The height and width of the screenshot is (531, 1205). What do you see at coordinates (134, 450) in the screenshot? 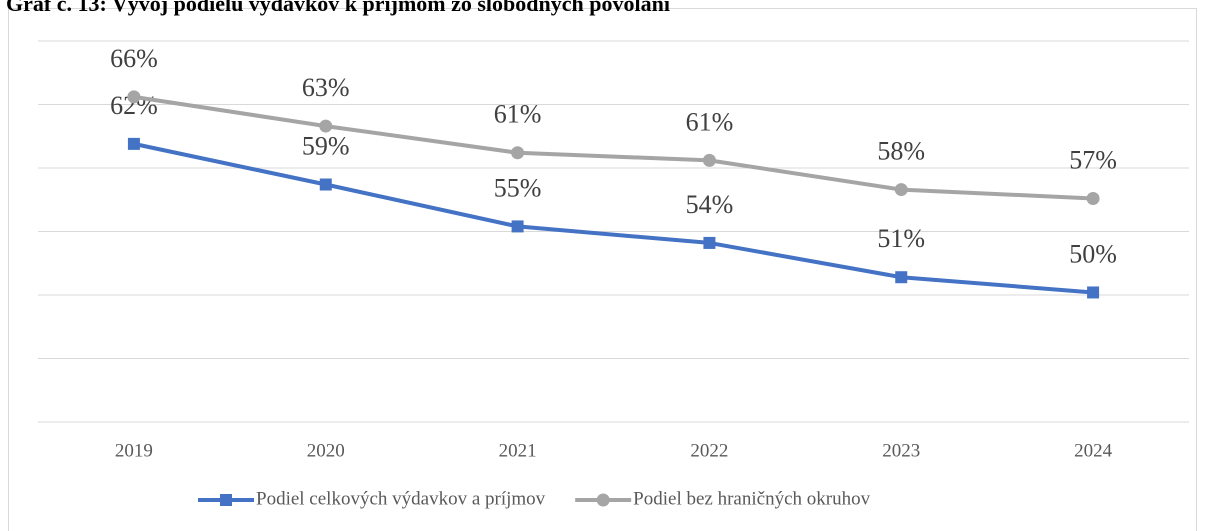
I see `x-tick-label: 2019` at bounding box center [134, 450].